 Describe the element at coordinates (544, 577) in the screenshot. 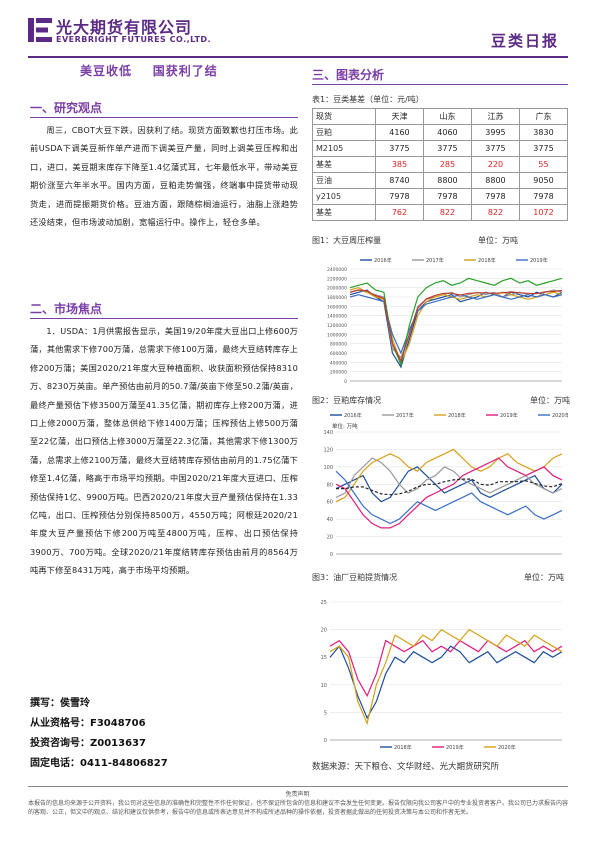

I see `chart3-unit: 单位：万吨` at that location.